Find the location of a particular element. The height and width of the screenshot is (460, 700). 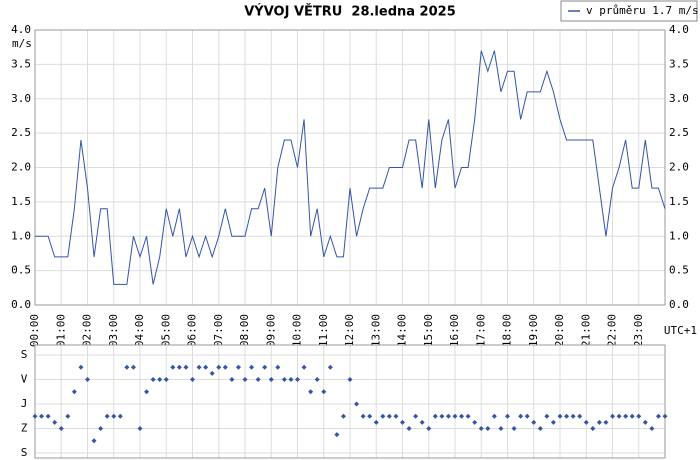

x-tick-label: 09:00 is located at coordinates (270, 330).